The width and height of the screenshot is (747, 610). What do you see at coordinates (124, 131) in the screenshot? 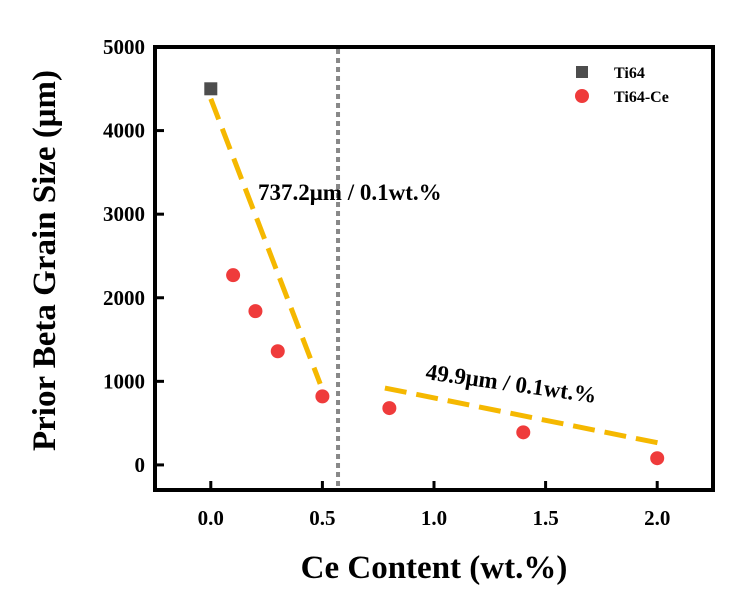
I see `y-tick-label: 4000` at bounding box center [124, 131].